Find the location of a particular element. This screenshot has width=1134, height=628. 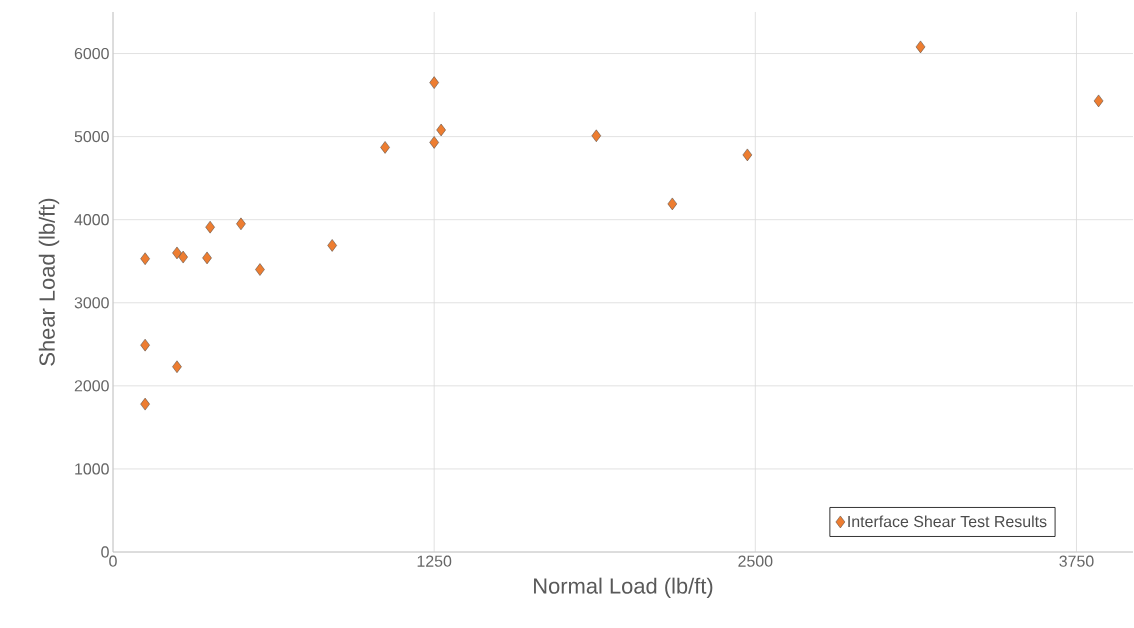

legend-label: Interface Shear Test Results is located at coordinates (947, 521).